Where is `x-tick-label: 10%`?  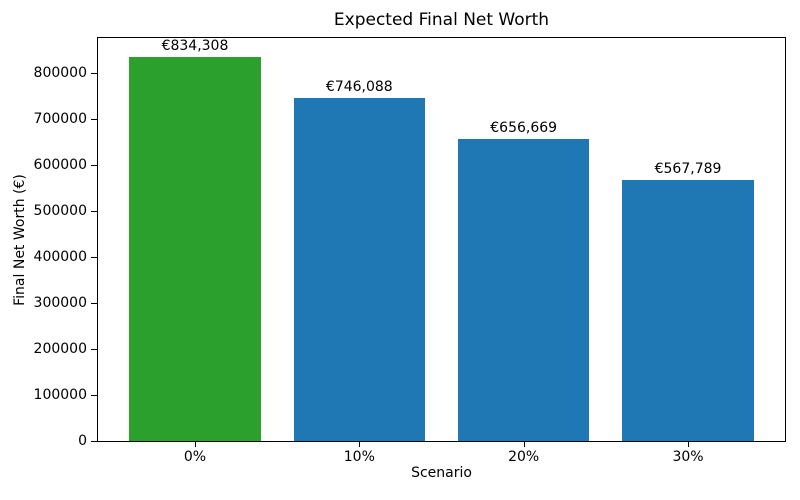 x-tick-label: 10% is located at coordinates (359, 457).